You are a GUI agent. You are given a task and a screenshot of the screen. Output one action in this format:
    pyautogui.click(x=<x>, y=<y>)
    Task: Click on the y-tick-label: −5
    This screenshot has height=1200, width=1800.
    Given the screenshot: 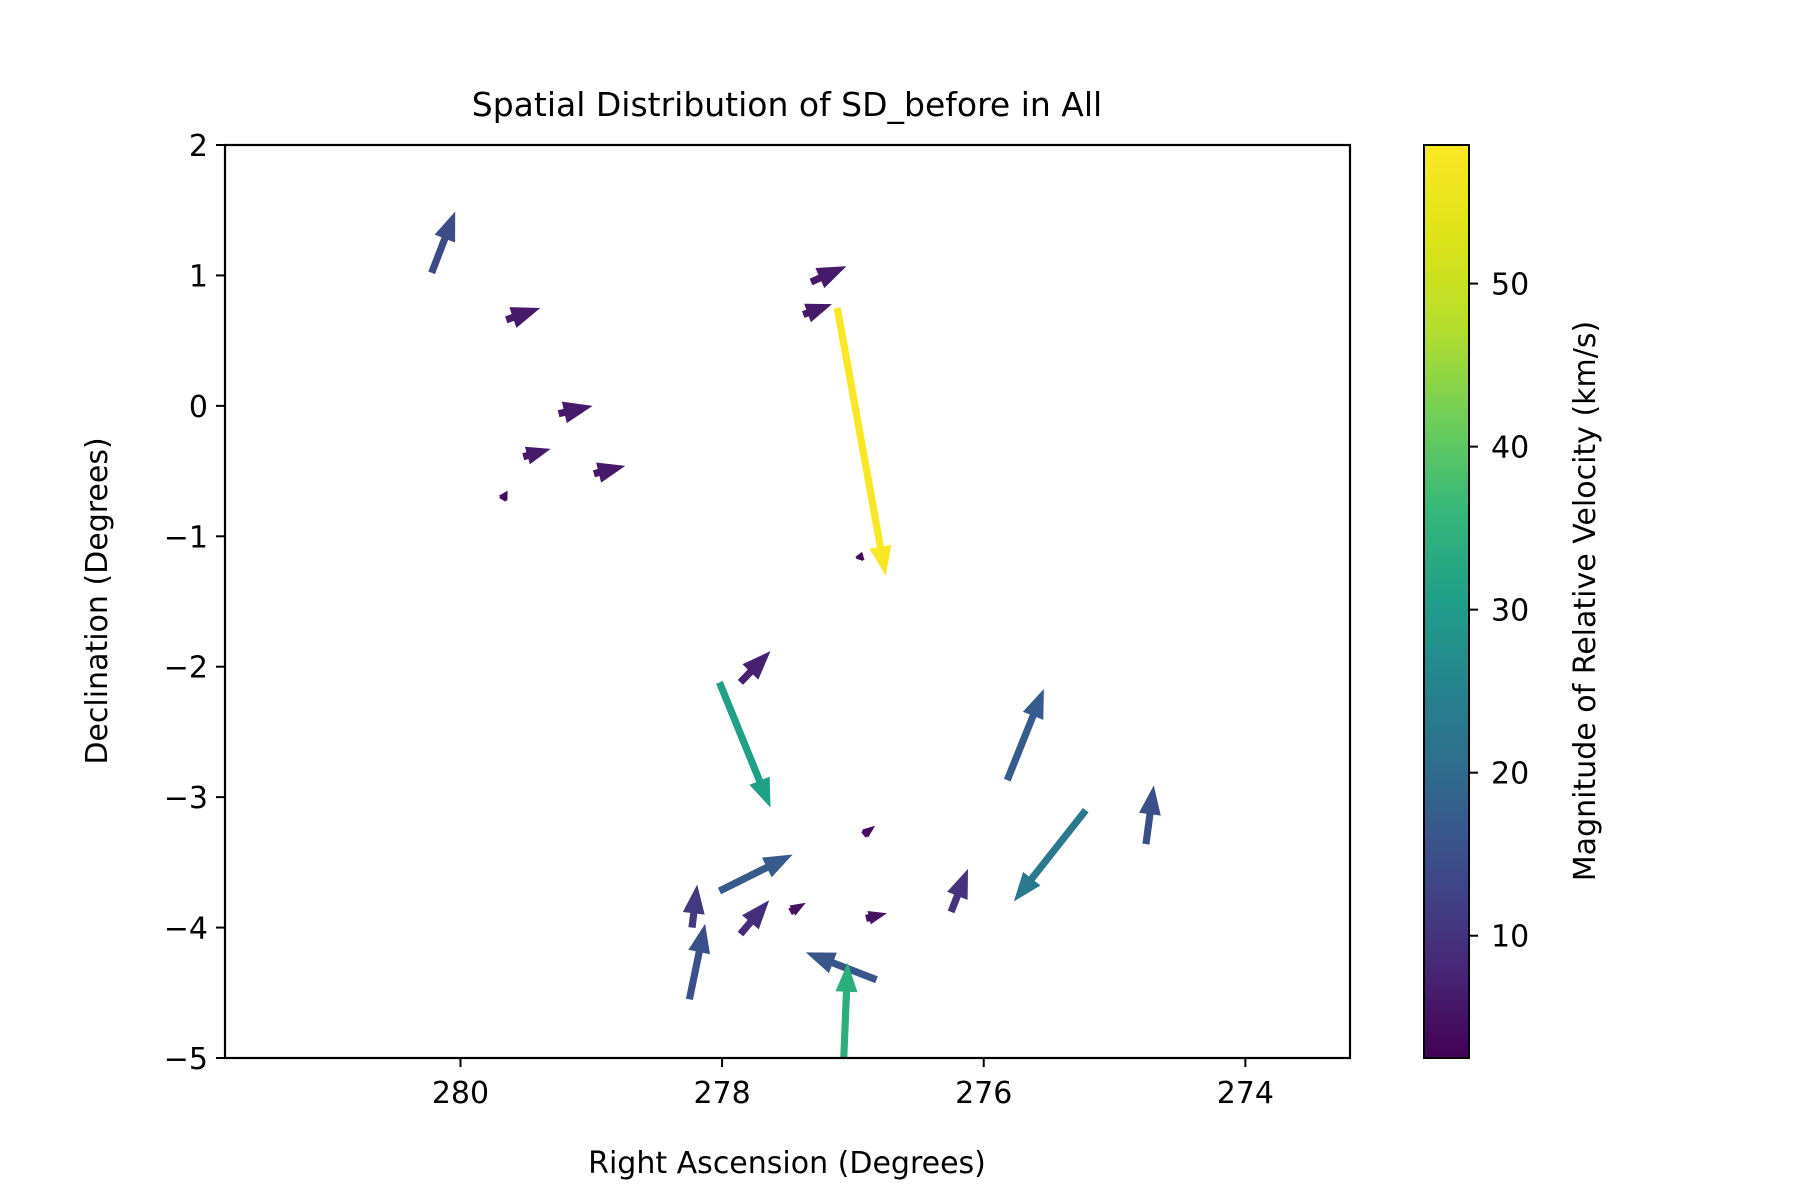 What is the action you would take?
    pyautogui.click(x=186, y=1059)
    